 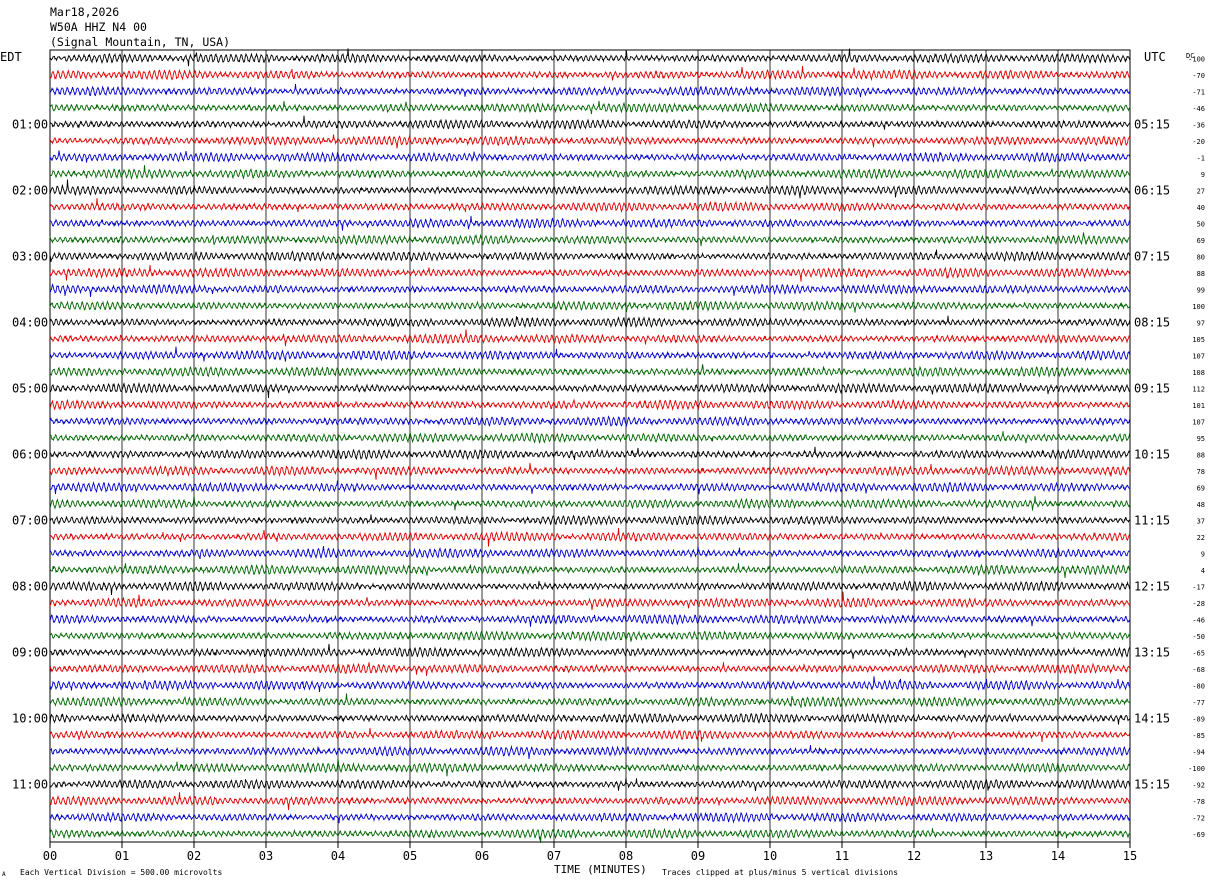 I want to click on dc-offset-label: -78, so click(x=1198, y=802).